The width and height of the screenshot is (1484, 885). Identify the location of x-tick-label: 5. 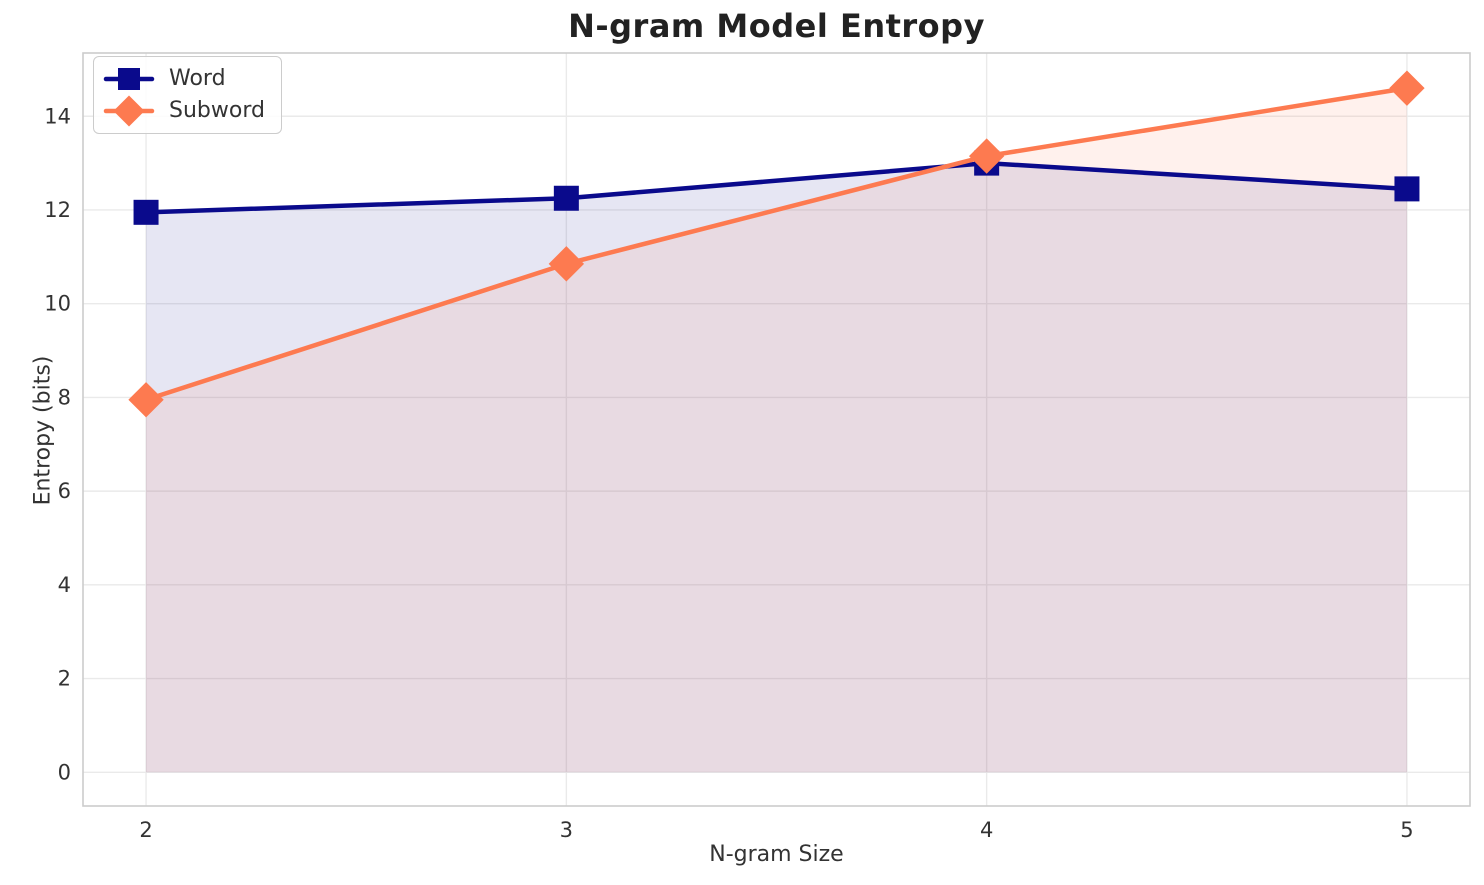
(1406, 830).